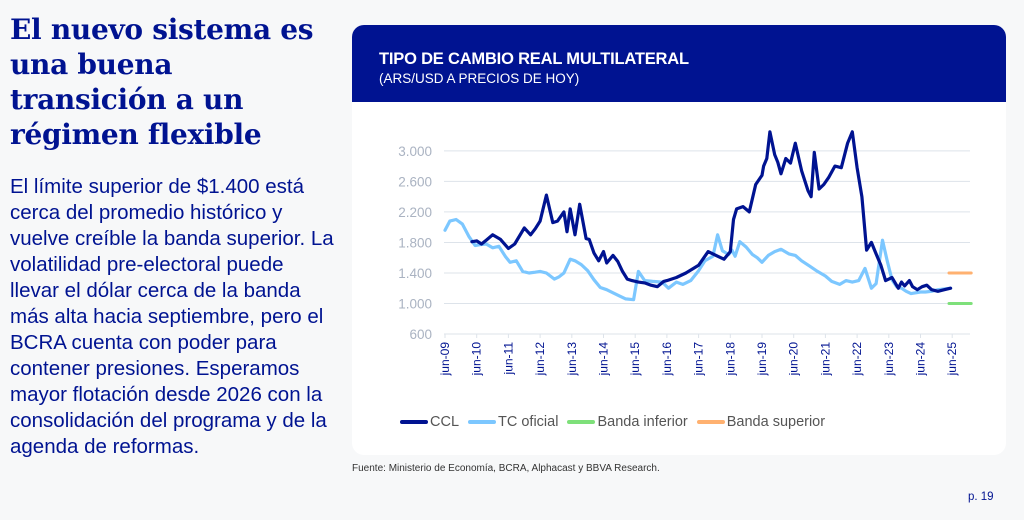  I want to click on y-tick-label: 600, so click(420, 334).